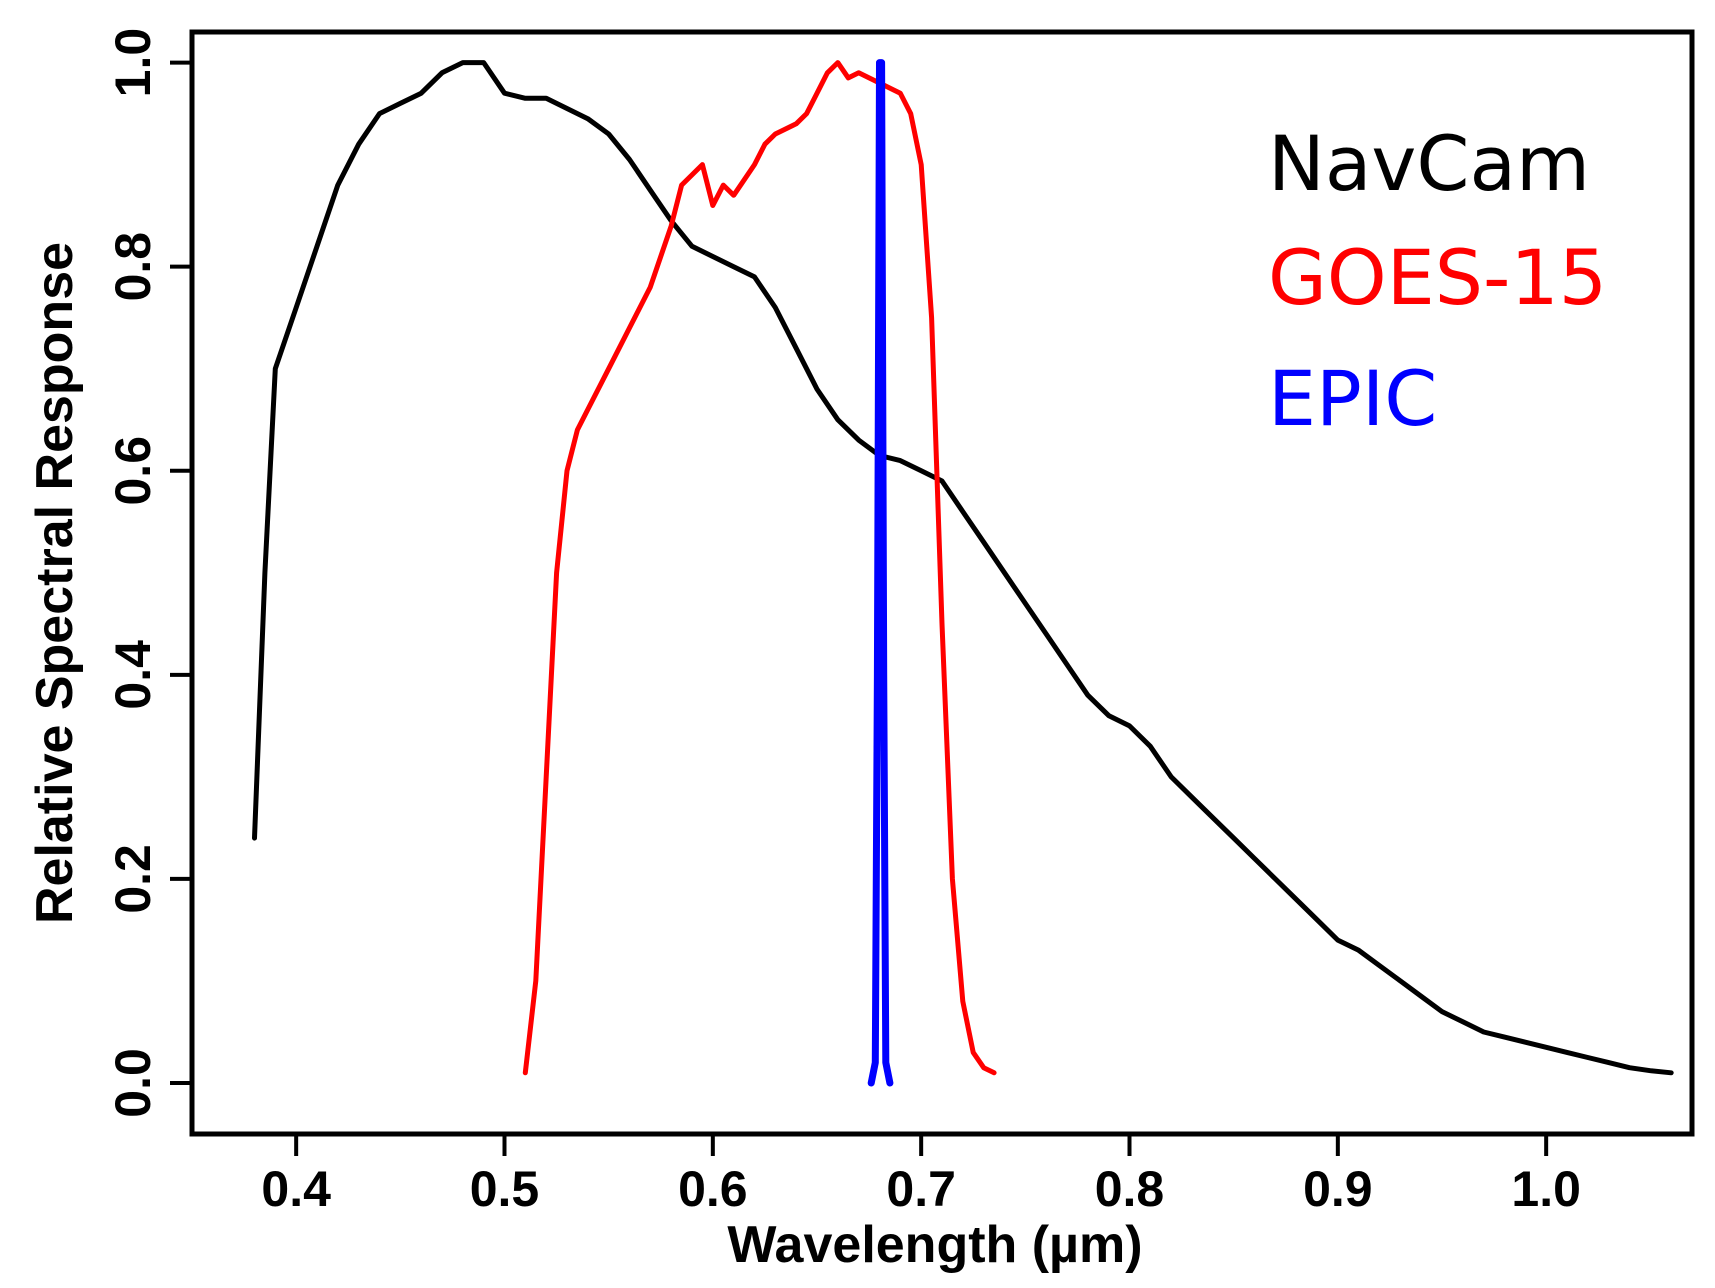 The height and width of the screenshot is (1288, 1715). I want to click on x-axis-title: Wavelength (µm), so click(934, 1245).